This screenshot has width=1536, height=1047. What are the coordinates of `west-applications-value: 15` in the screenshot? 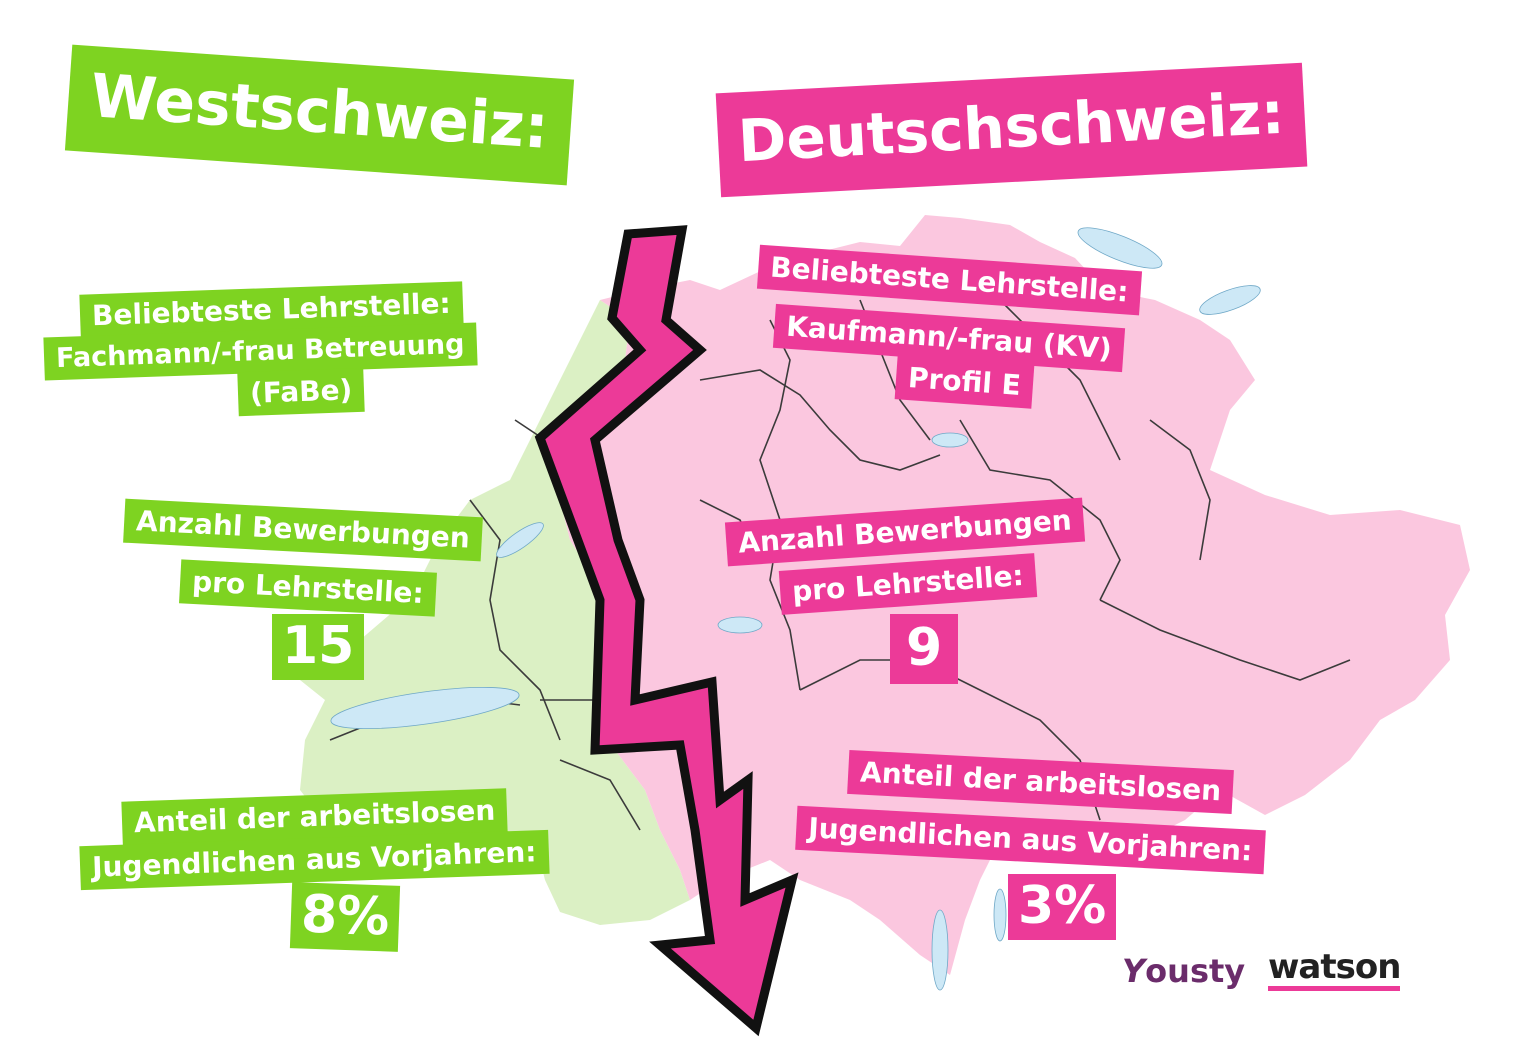 It's located at (318, 647).